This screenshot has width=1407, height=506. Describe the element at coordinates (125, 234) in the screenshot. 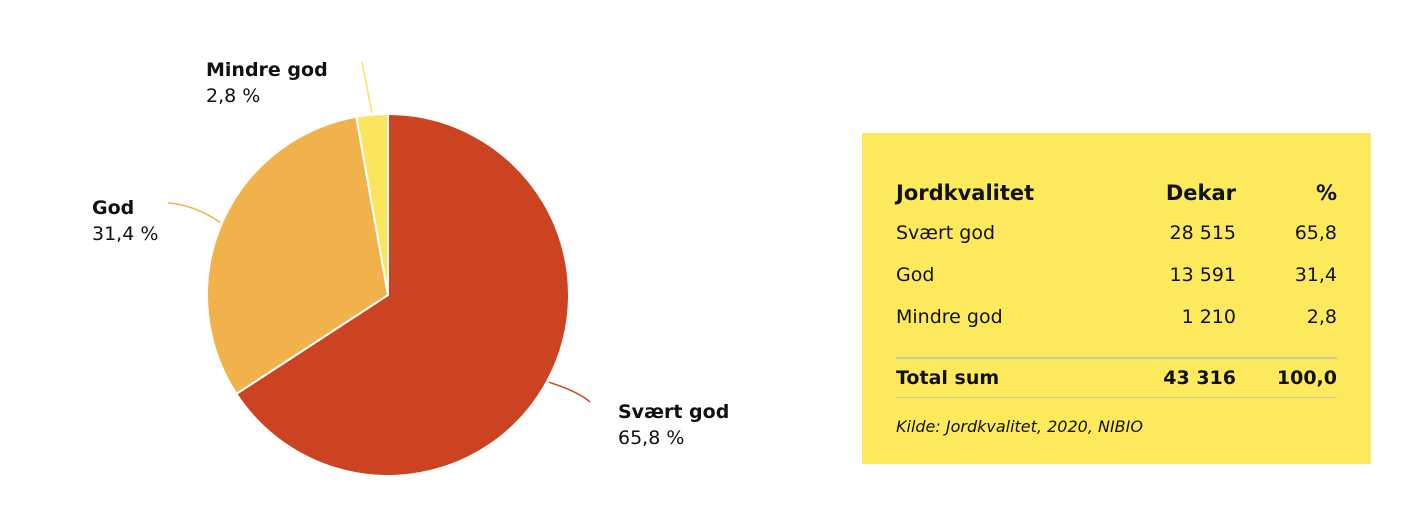

I see `slice-label-value: 31,4 %` at that location.